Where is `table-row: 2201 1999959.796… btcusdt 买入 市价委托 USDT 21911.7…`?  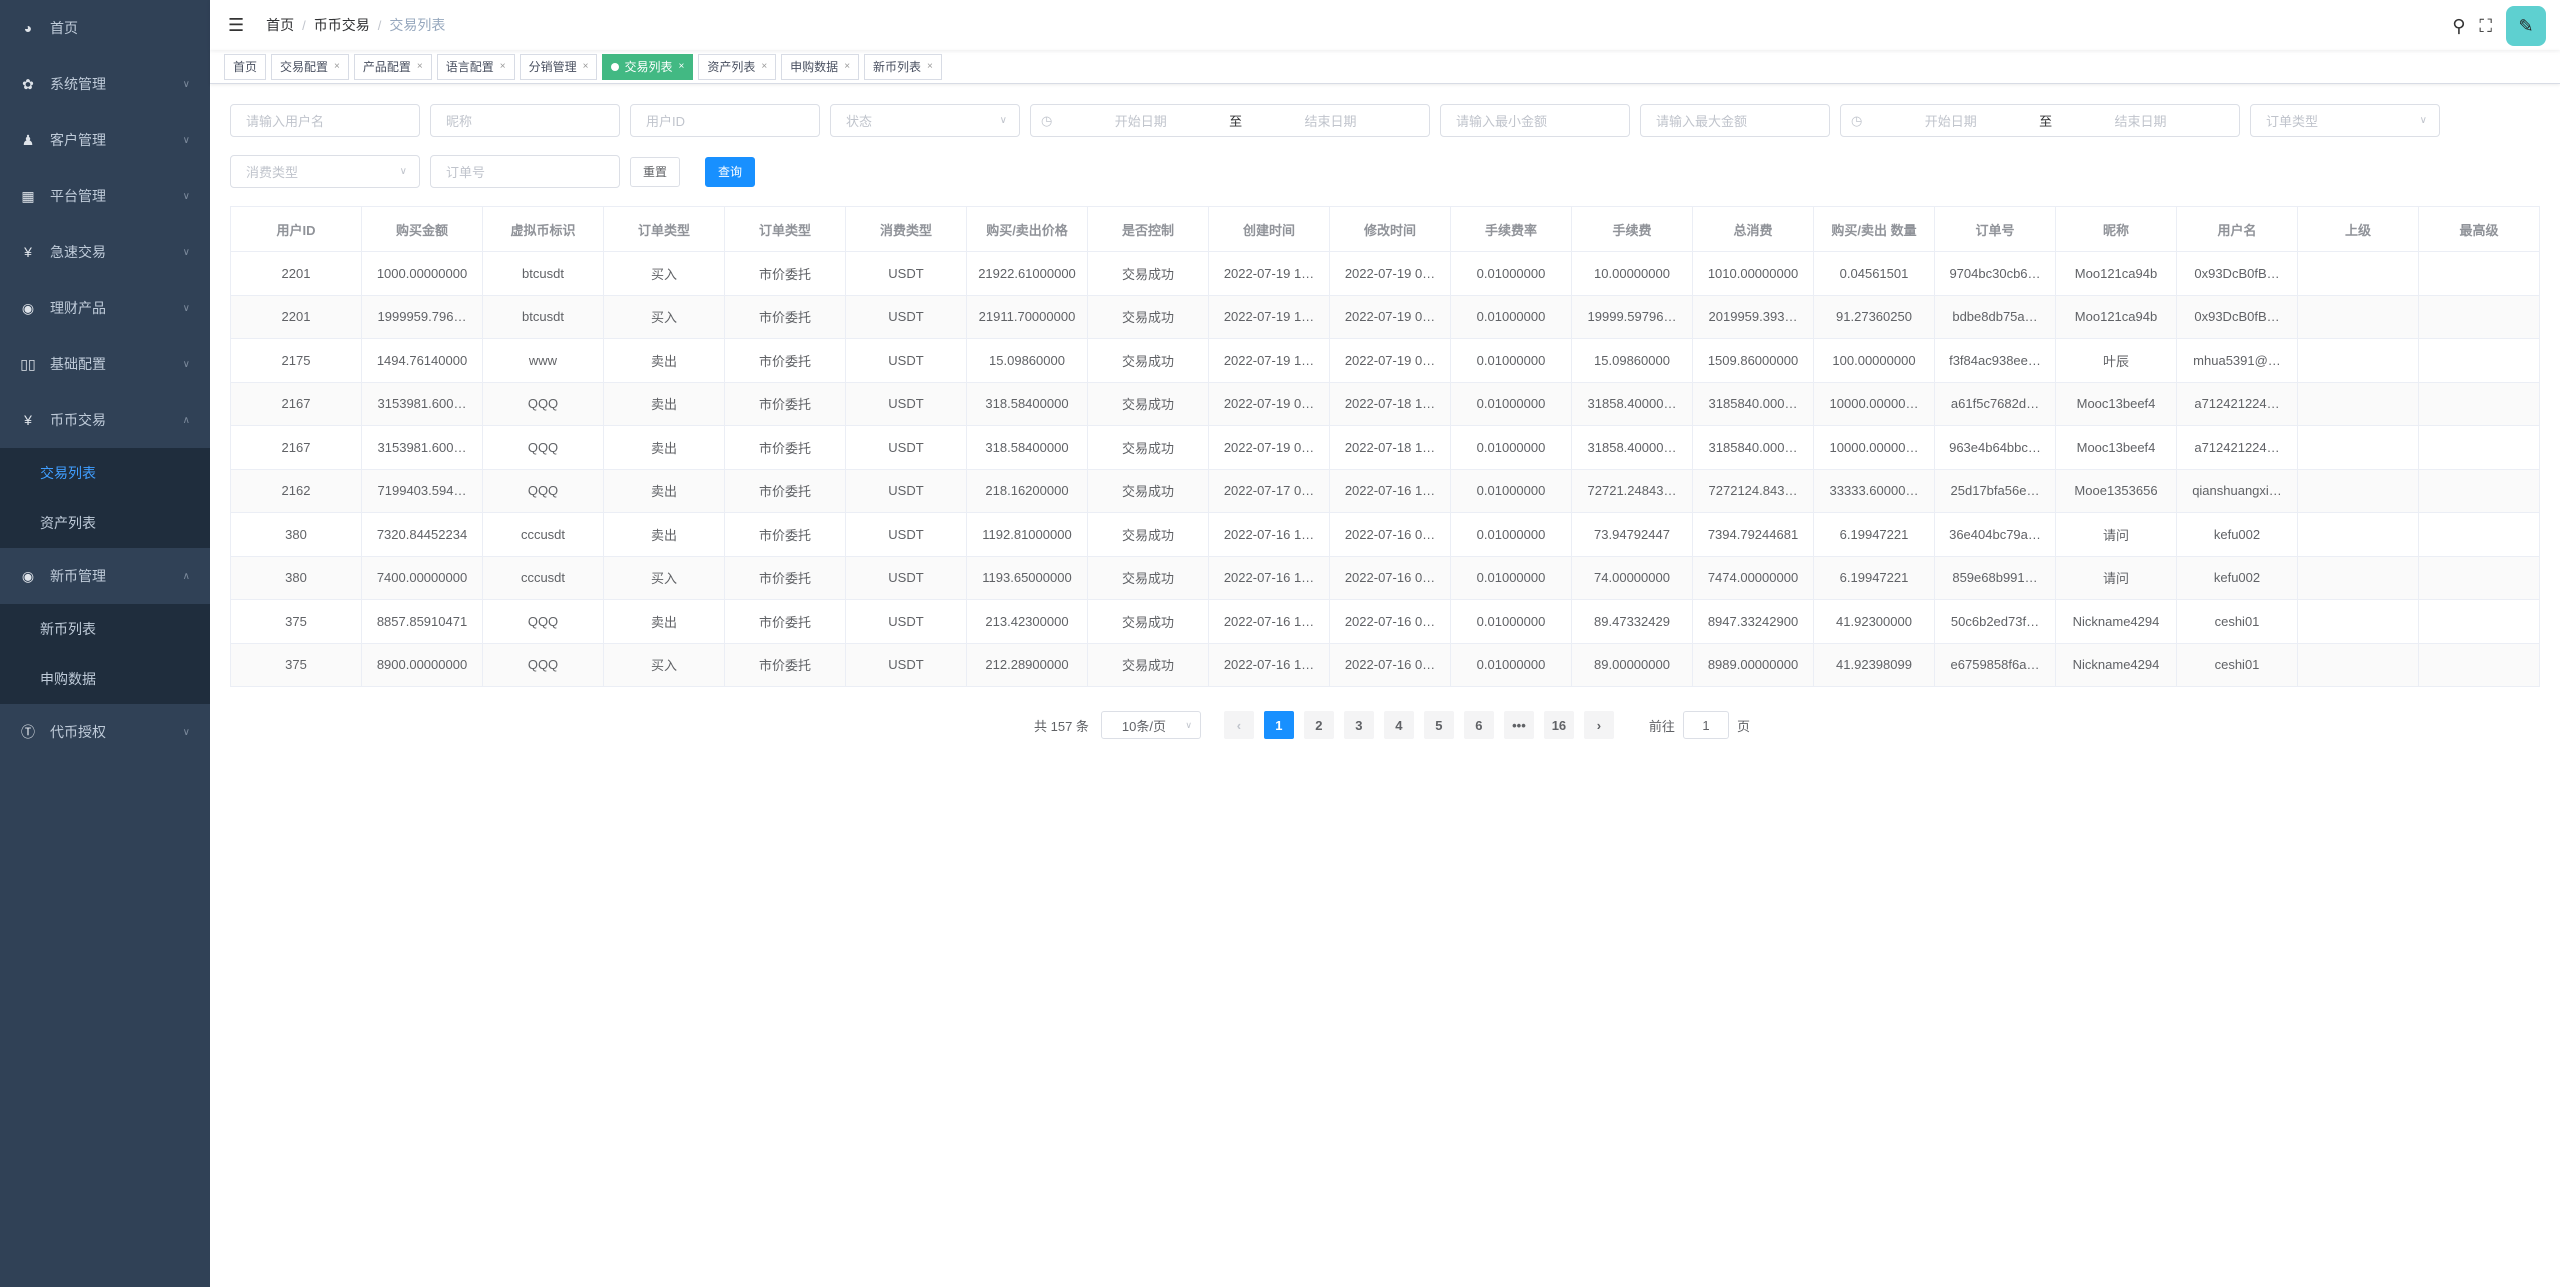 table-row: 2201 1999959.796… btcusdt 买入 市价委托 USDT 21911.7… is located at coordinates (1385, 316).